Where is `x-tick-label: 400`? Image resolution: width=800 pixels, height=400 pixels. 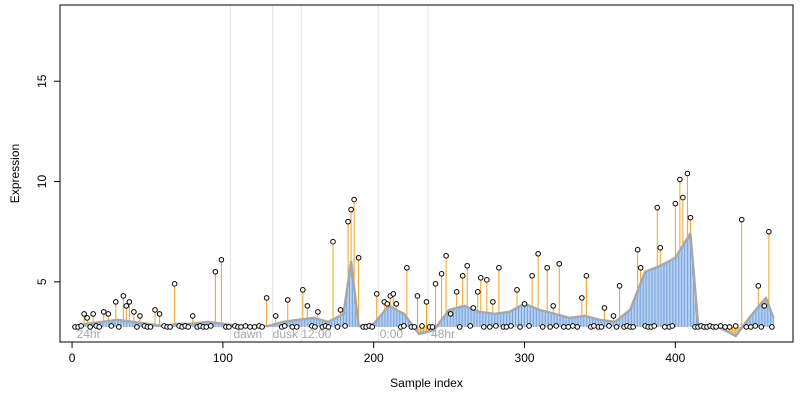 x-tick-label: 400 is located at coordinates (675, 358).